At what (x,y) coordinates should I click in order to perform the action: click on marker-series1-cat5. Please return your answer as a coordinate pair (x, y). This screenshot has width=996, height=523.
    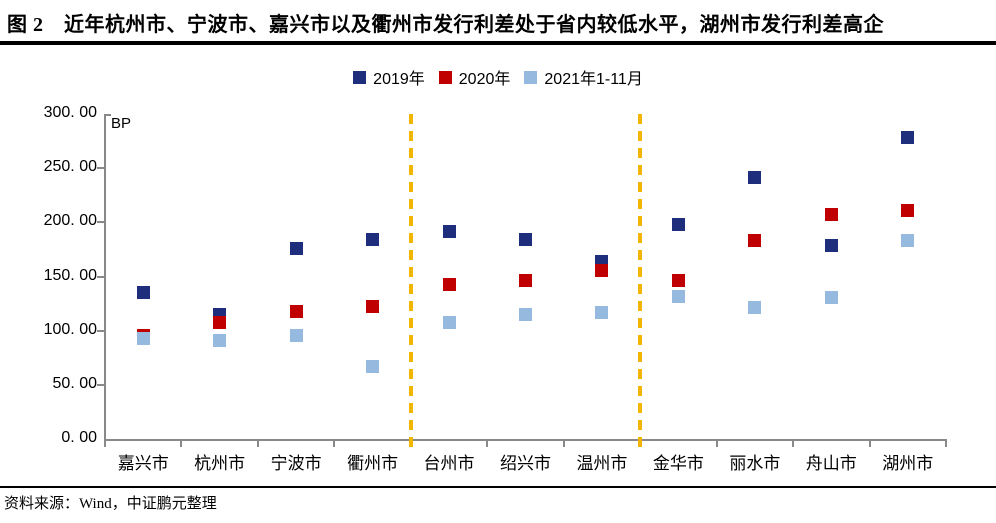
    Looking at the image, I should click on (525, 281).